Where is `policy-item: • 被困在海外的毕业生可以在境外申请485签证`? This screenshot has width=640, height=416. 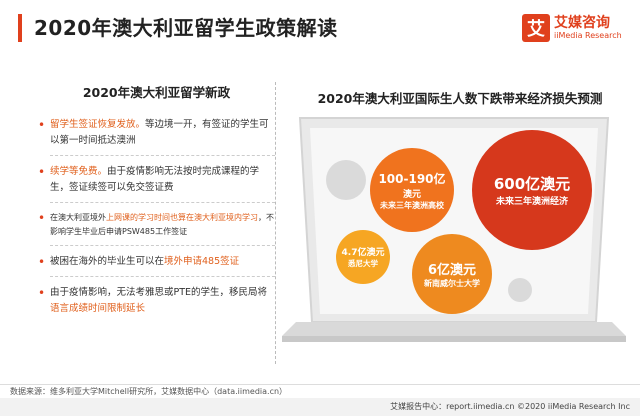 policy-item: • 被困在海外的毕业生可以在境外申请485签证 is located at coordinates (156, 262).